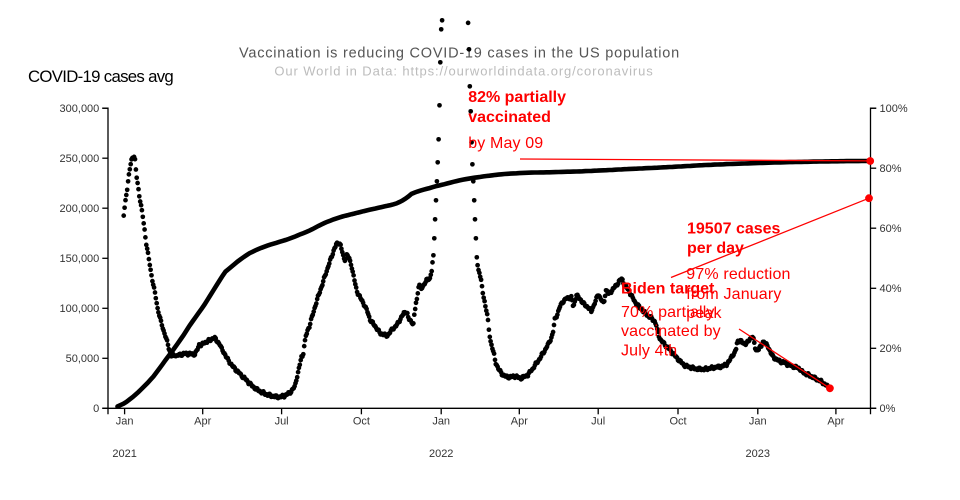  Describe the element at coordinates (124, 454) in the screenshot. I see `svg-text: 2021` at that location.